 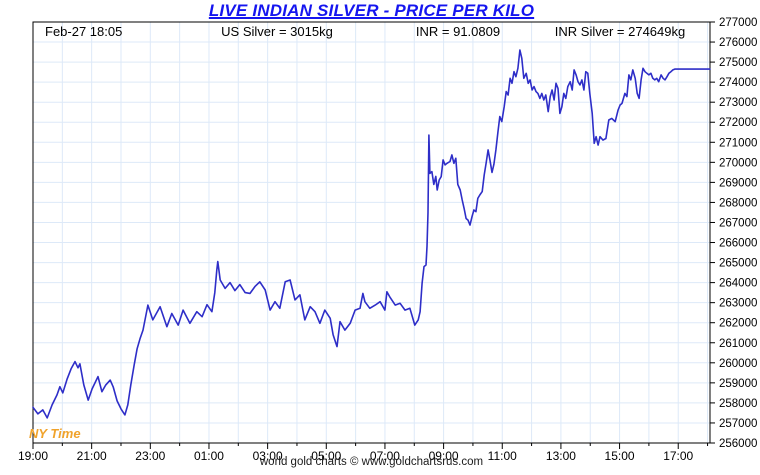 What do you see at coordinates (738, 424) in the screenshot?
I see `svg-text: 257000` at bounding box center [738, 424].